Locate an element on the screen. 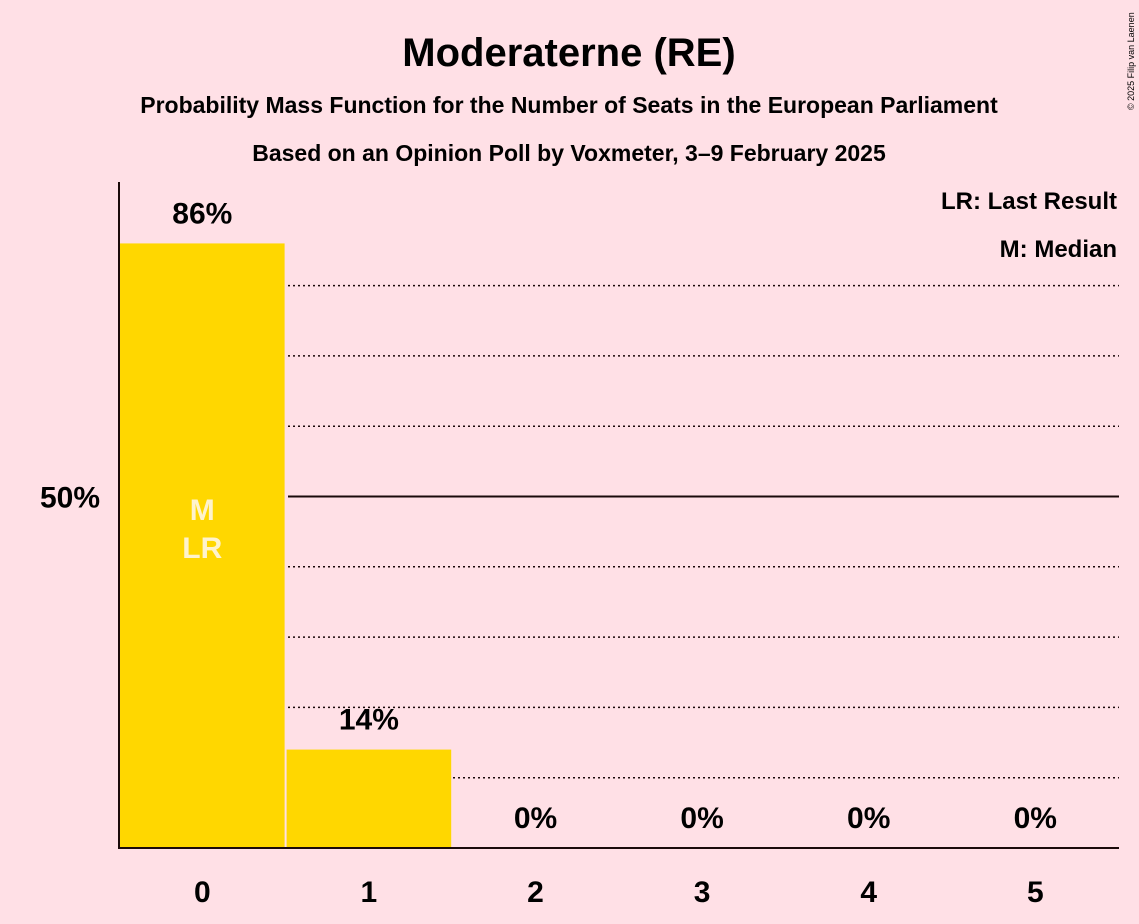 The image size is (1139, 924). data-label: 86% is located at coordinates (202, 213).